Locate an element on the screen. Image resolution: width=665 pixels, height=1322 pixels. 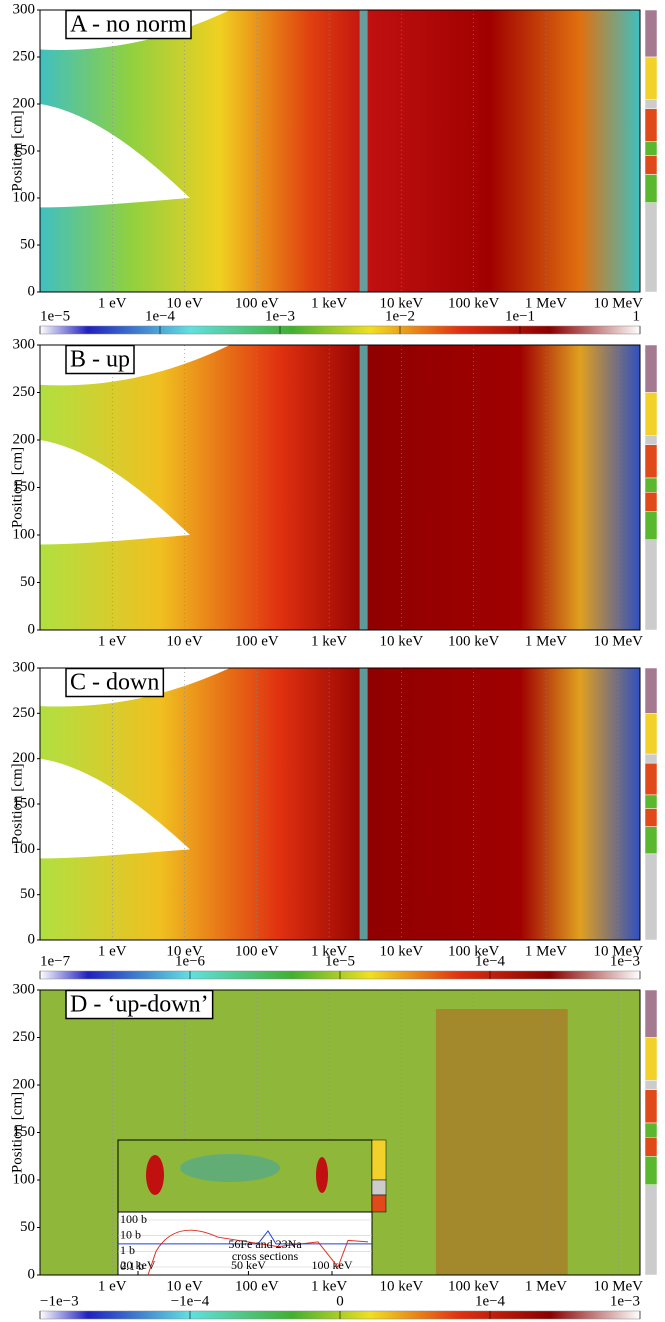
colorbar-tick-label: 0 is located at coordinates (340, 1301).